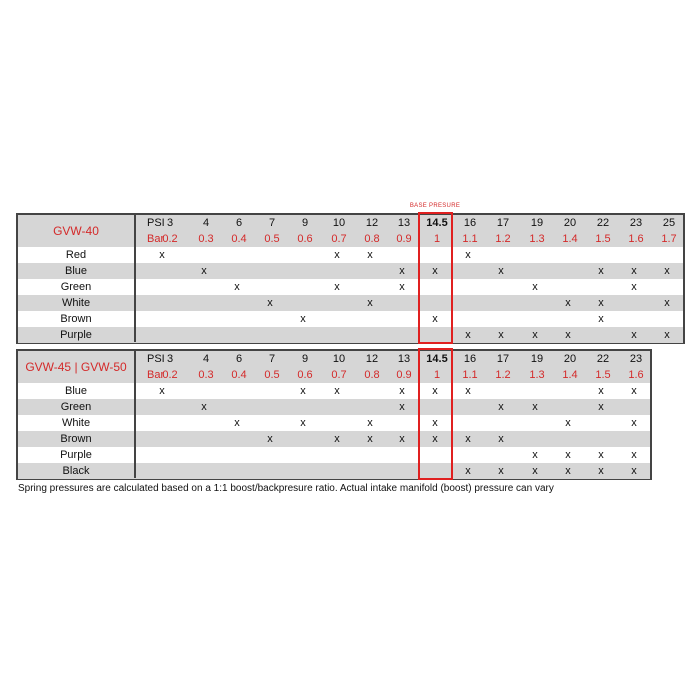 This screenshot has height=700, width=700. Describe the element at coordinates (135, 414) in the screenshot. I see `column-divider` at that location.